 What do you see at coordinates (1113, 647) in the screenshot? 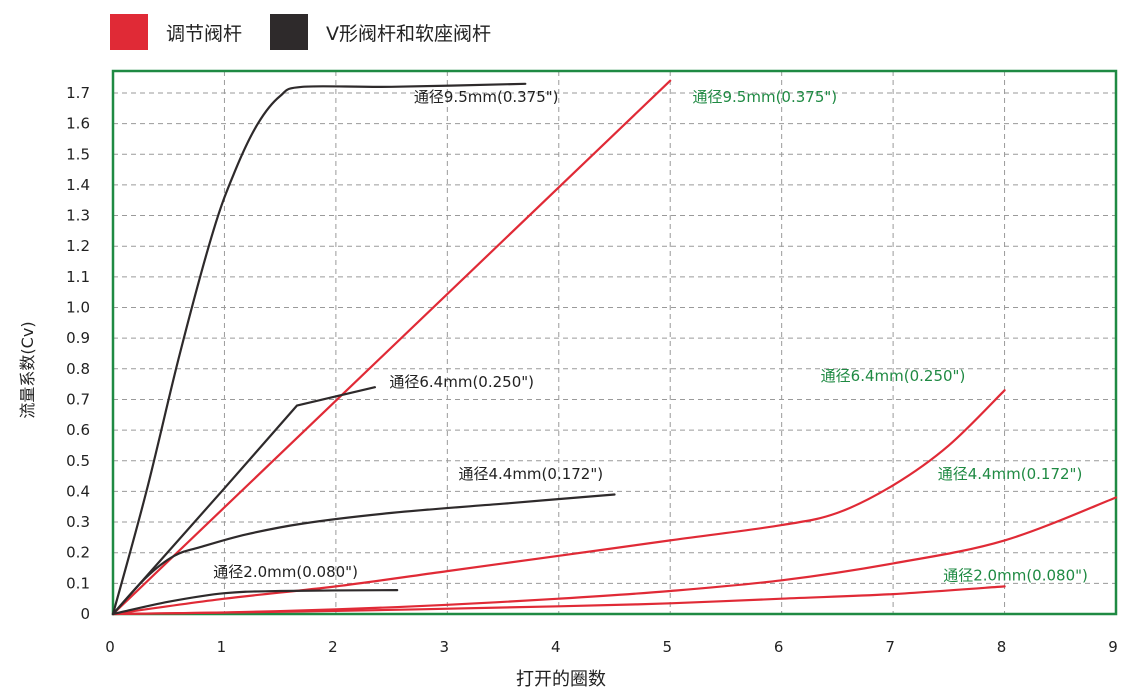
I see `x-tick-label: 9` at bounding box center [1113, 647].